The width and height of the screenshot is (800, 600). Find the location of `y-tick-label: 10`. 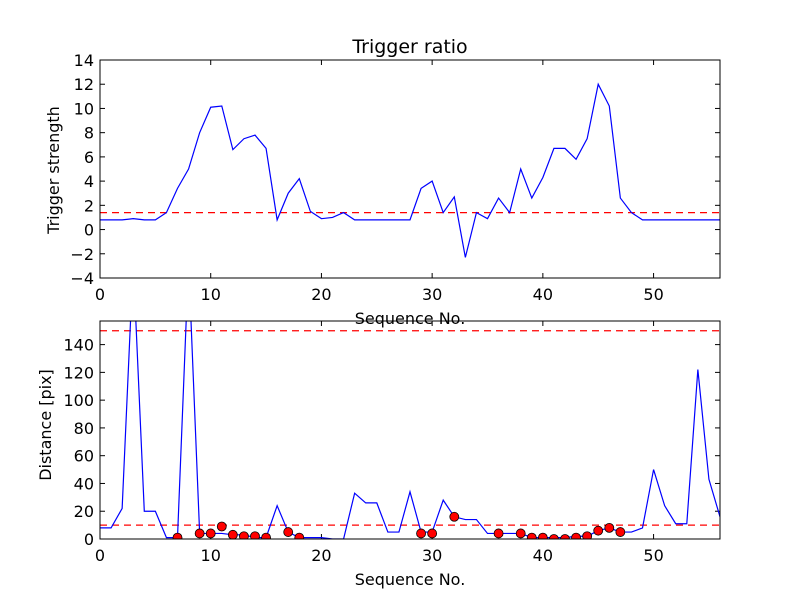

y-tick-label: 10 is located at coordinates (84, 108).